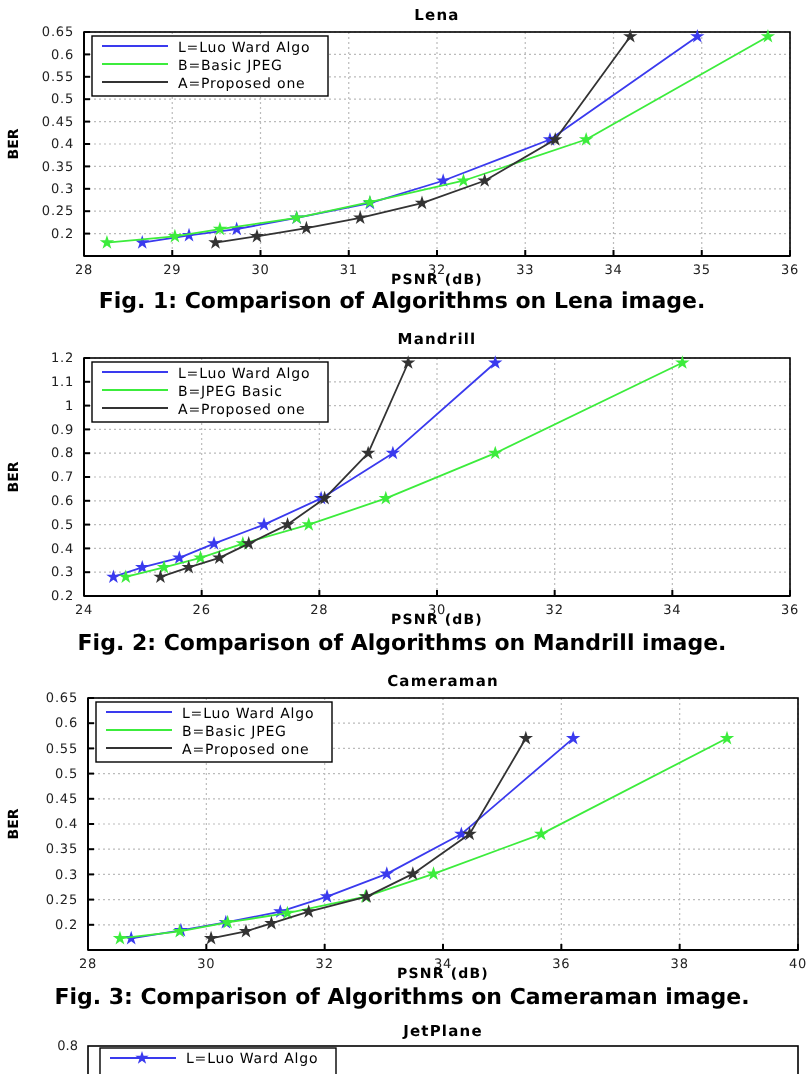  What do you see at coordinates (402, 301) in the screenshot?
I see `caption: Fig. 1: Comparison of Algorithms on Lena image.` at bounding box center [402, 301].